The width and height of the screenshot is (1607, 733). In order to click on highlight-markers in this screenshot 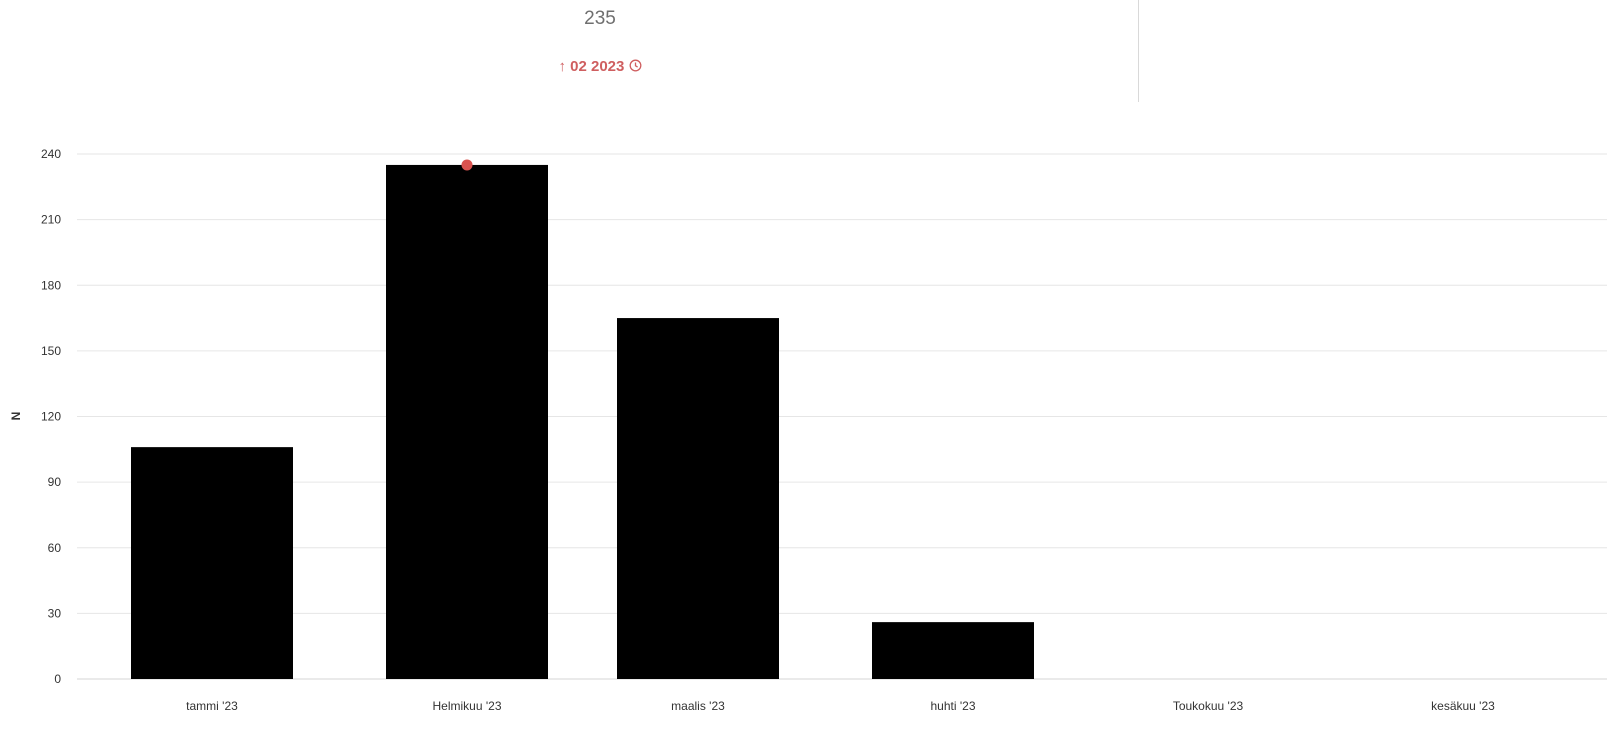, I will do `click(467, 165)`.